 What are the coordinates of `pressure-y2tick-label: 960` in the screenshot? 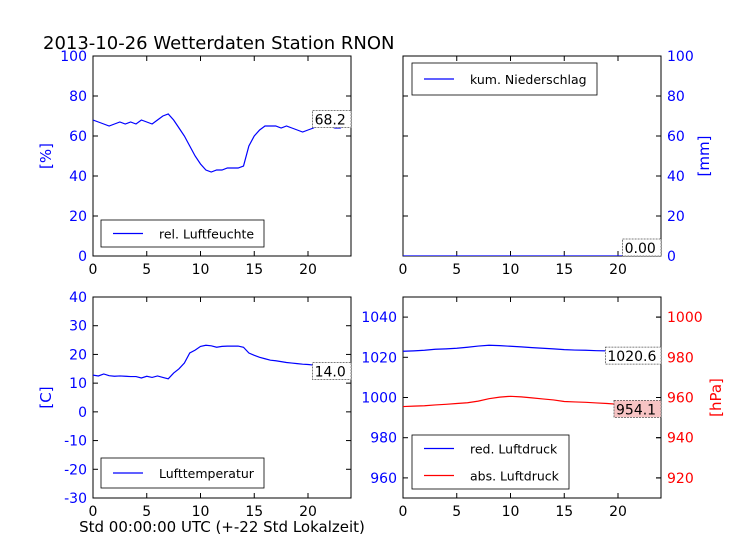 It's located at (680, 399).